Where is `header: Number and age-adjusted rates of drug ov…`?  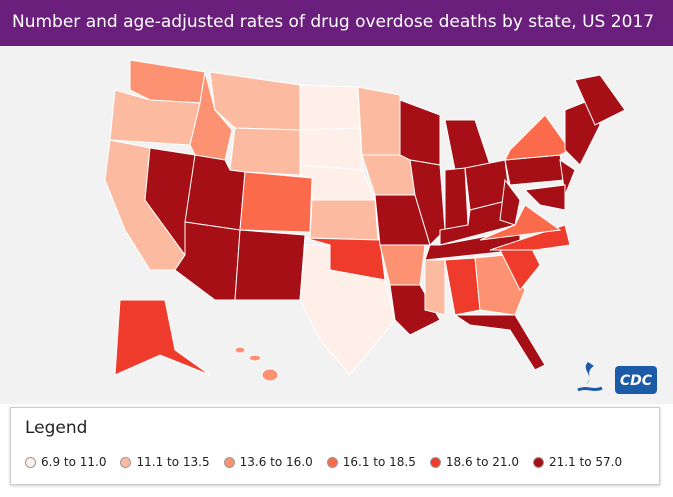 header: Number and age-adjusted rates of drug ov… is located at coordinates (336, 23).